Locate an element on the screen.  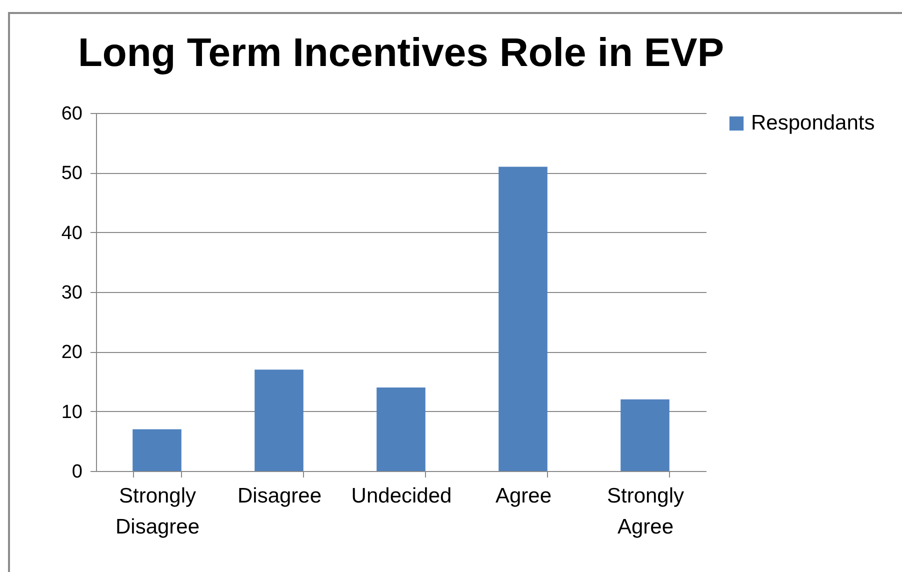
legend-label: Respondants is located at coordinates (813, 123).